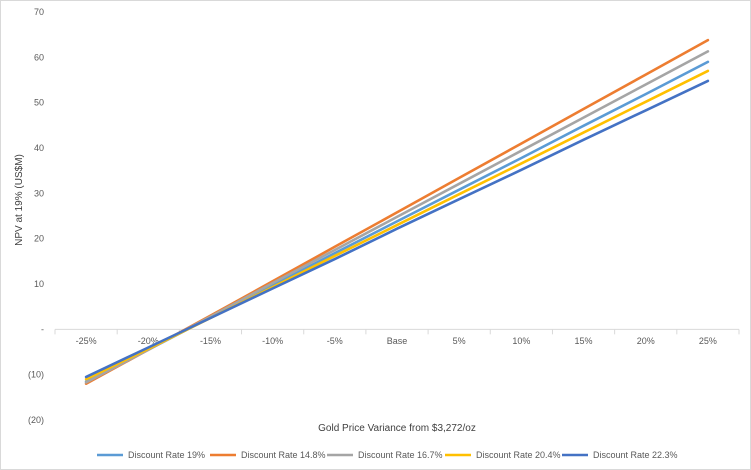  What do you see at coordinates (19, 200) in the screenshot?
I see `y-axis-title: NPV at 19% (US$M)` at bounding box center [19, 200].